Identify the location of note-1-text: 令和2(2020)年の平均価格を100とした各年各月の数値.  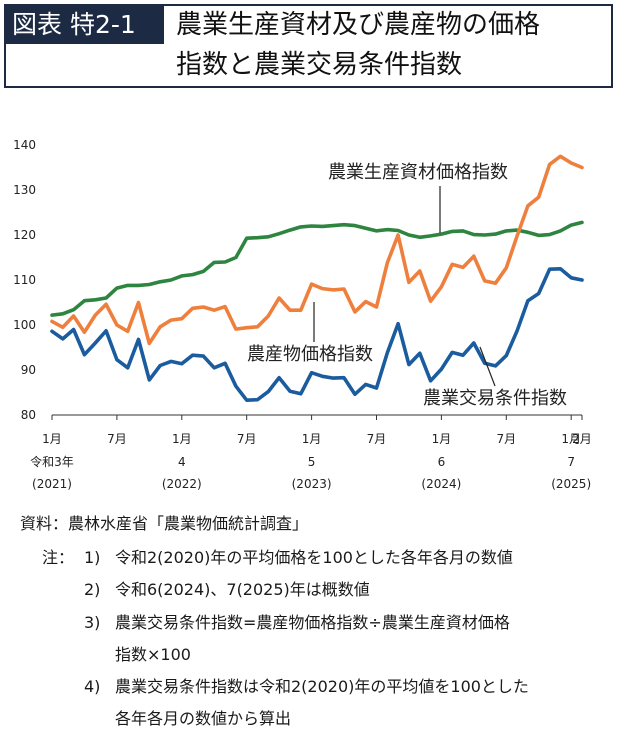
(314, 557).